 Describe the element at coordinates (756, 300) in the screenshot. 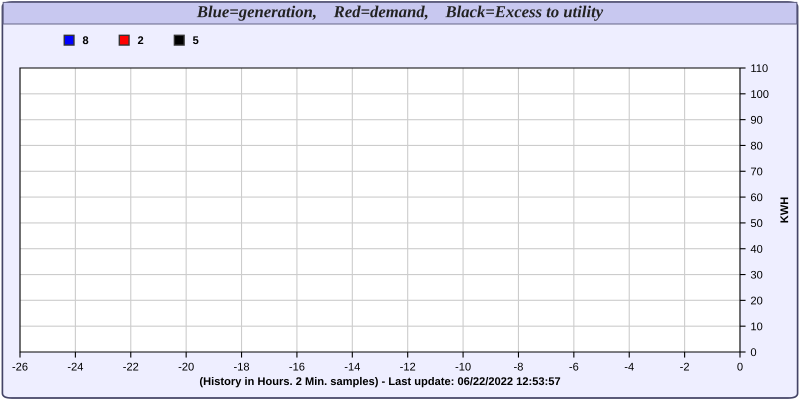

I see `y-tick-label: 20` at that location.